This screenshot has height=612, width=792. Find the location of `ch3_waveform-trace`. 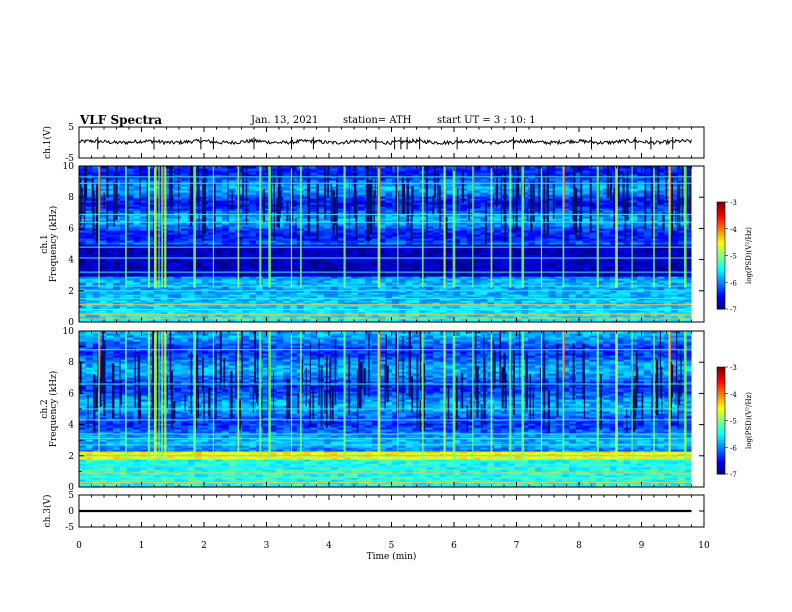

ch3_waveform-trace is located at coordinates (385, 511).